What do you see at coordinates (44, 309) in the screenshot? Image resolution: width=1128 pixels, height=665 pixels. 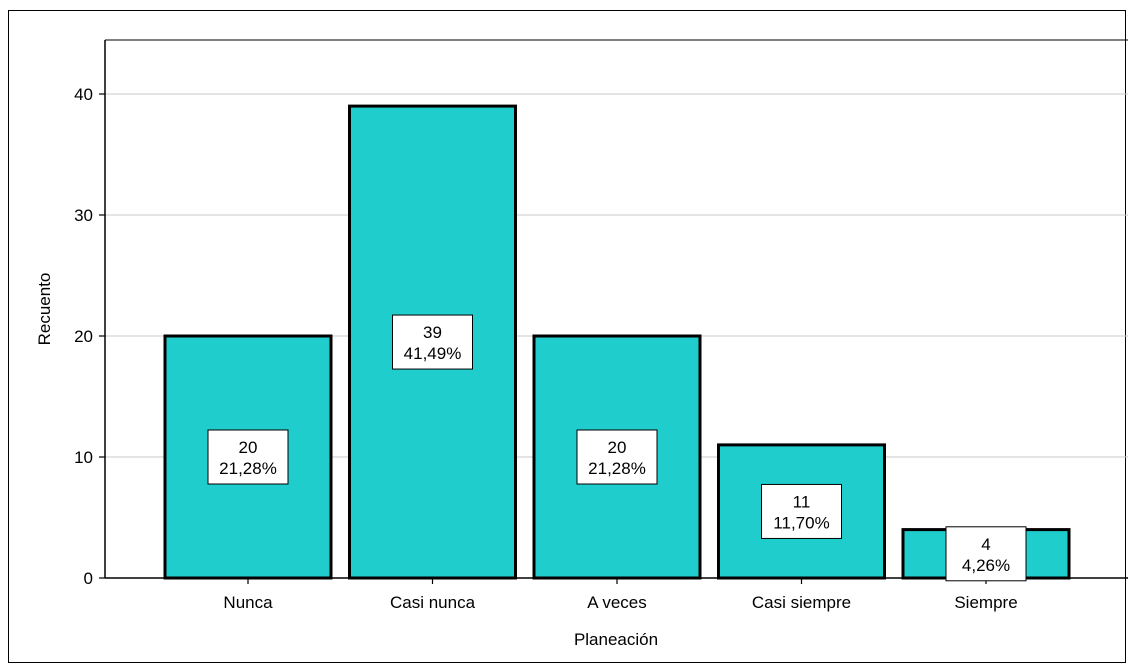 I see `y-axis-title: Recuento` at bounding box center [44, 309].